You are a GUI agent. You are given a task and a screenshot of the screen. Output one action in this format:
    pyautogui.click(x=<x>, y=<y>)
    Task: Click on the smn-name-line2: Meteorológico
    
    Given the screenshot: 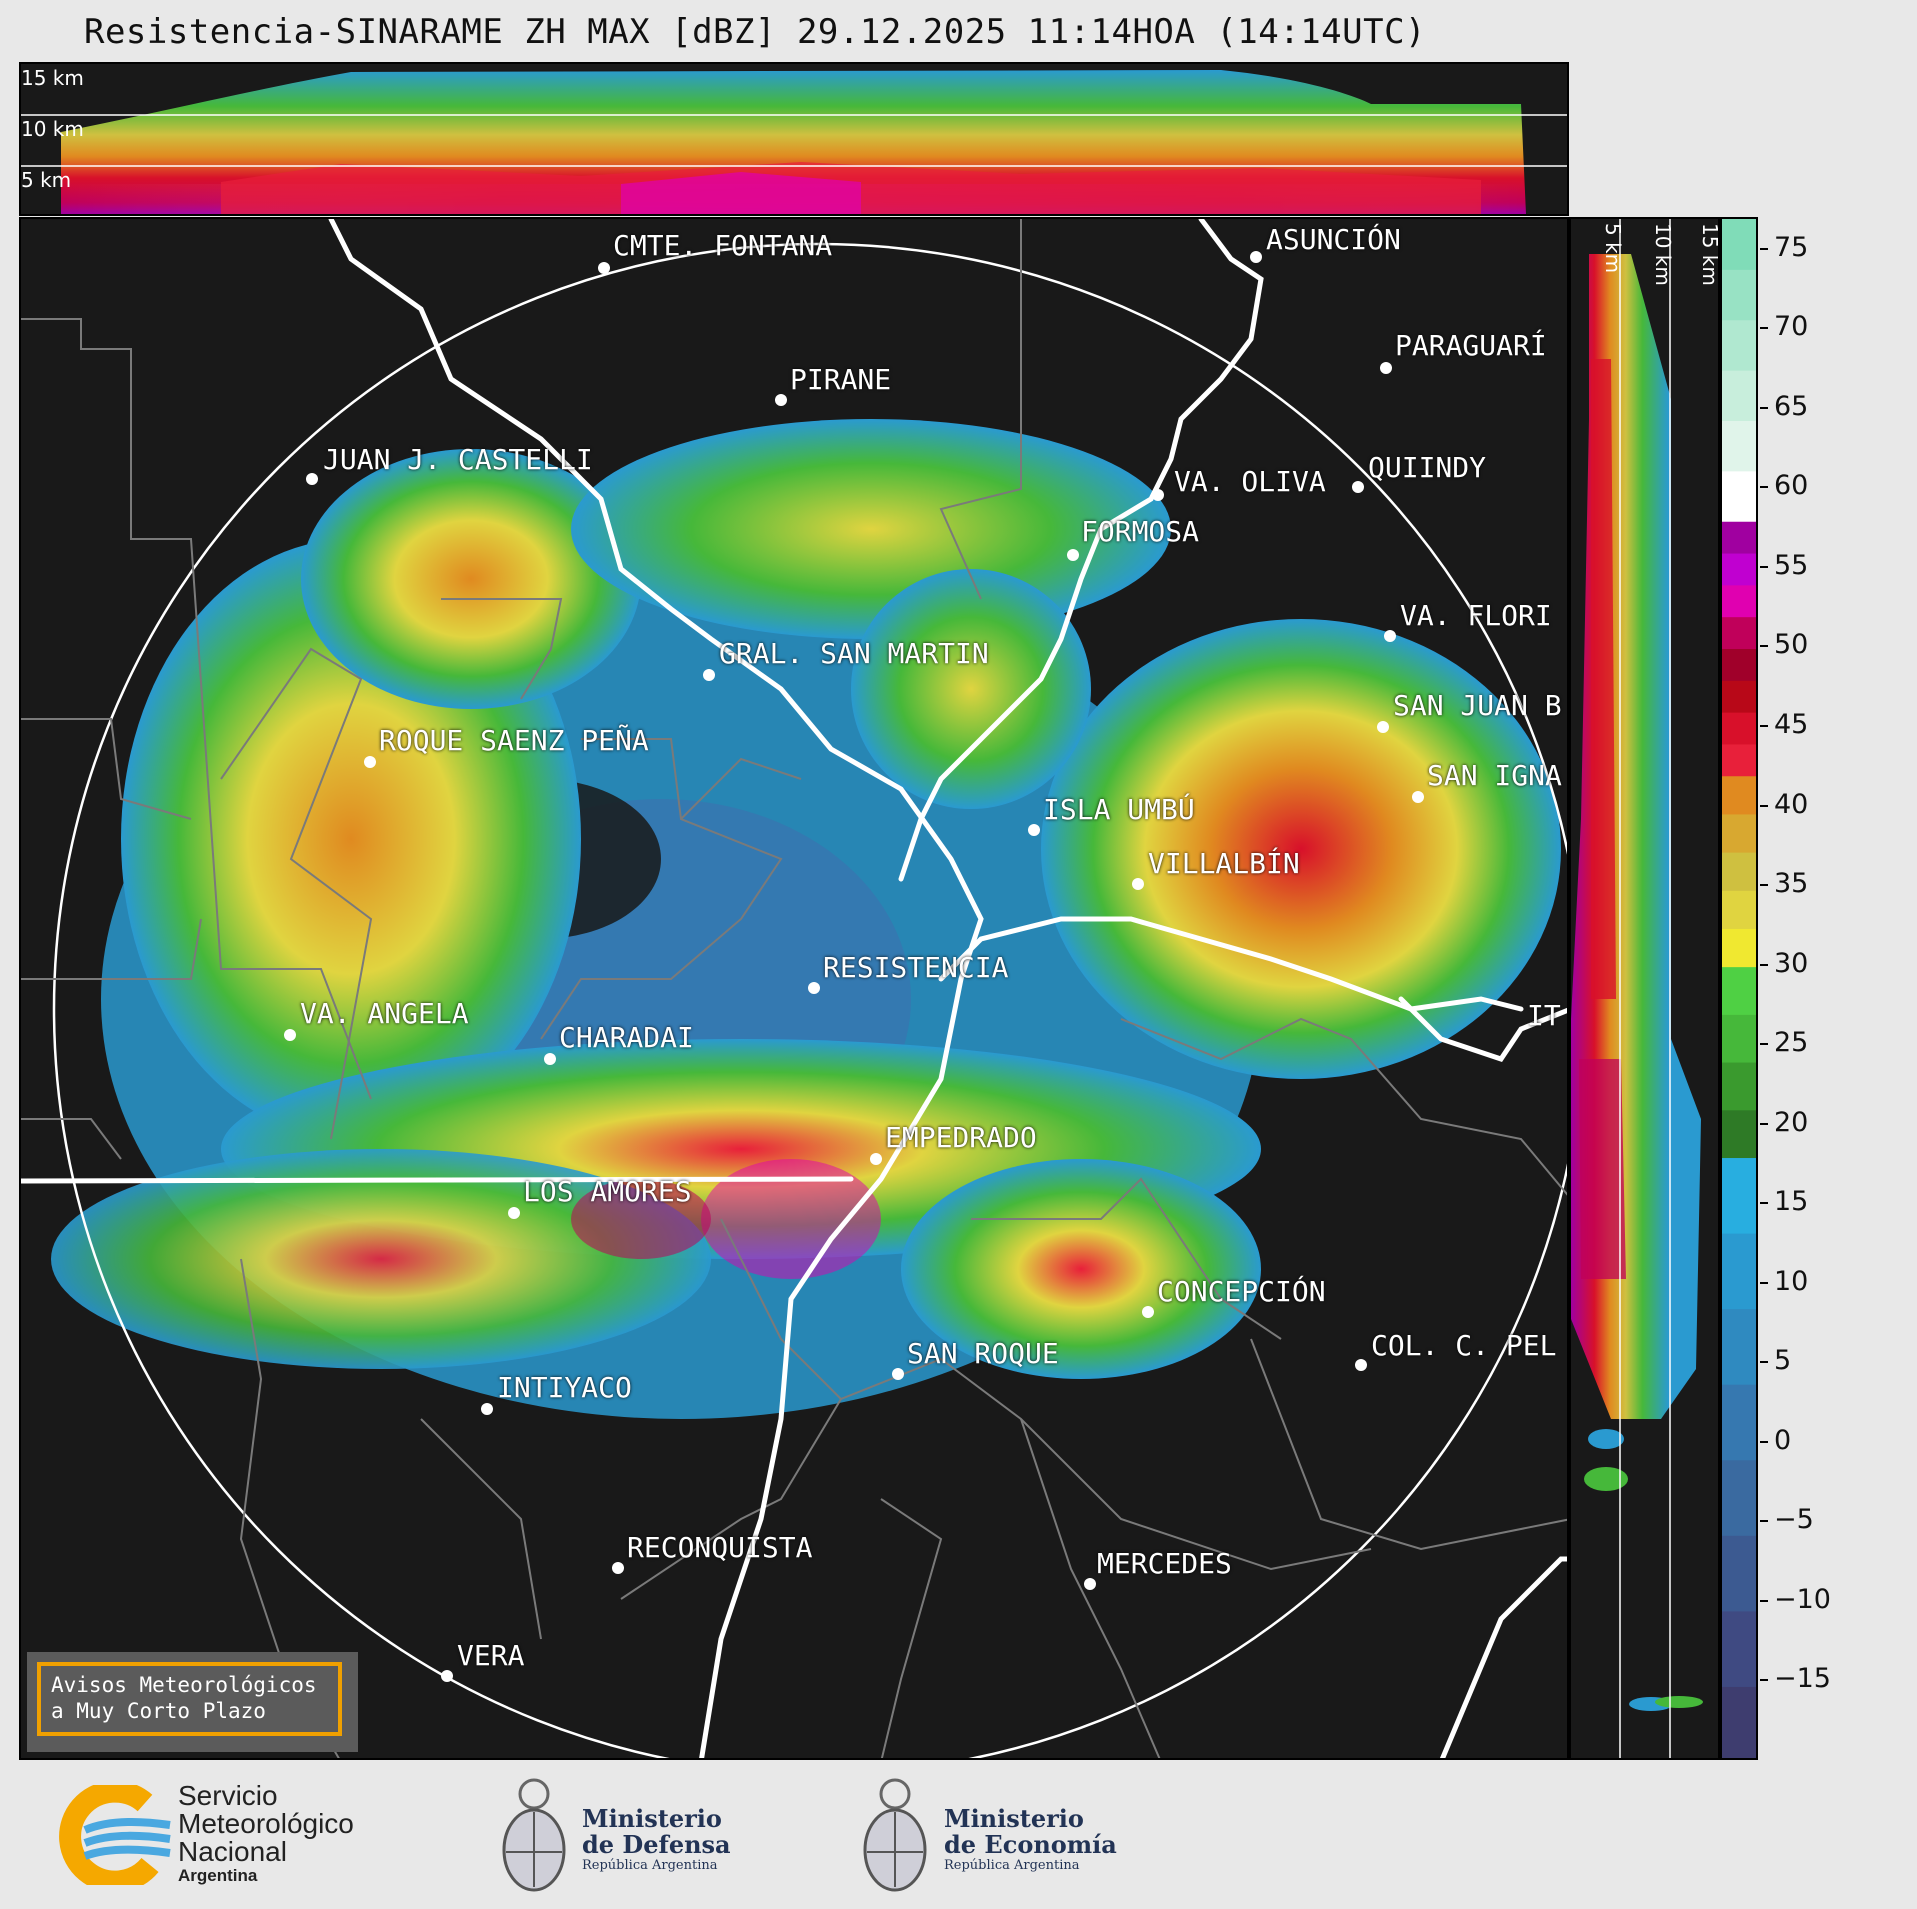 What is the action you would take?
    pyautogui.click(x=266, y=1823)
    